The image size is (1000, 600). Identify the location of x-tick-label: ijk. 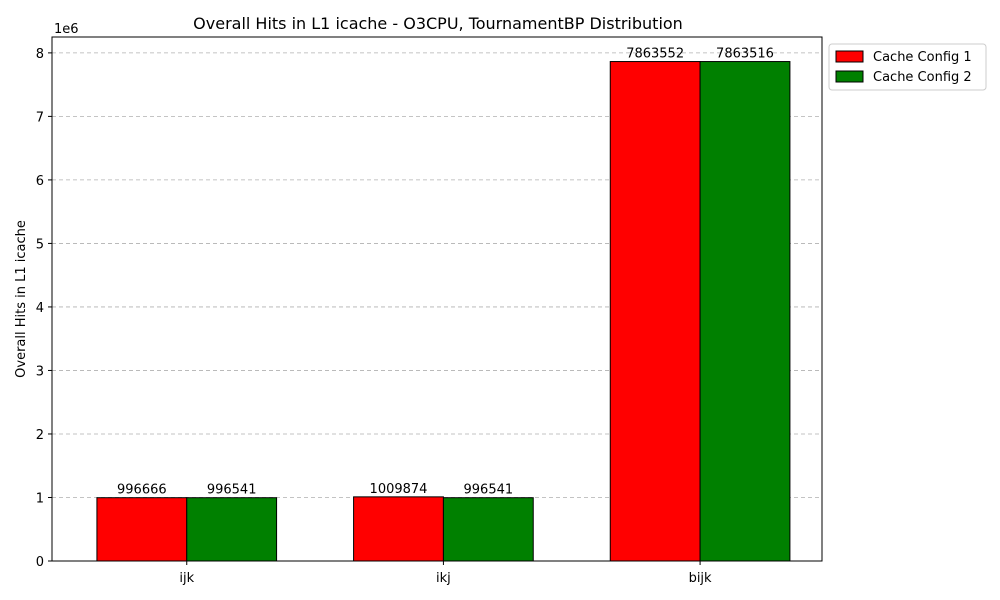
(186, 578).